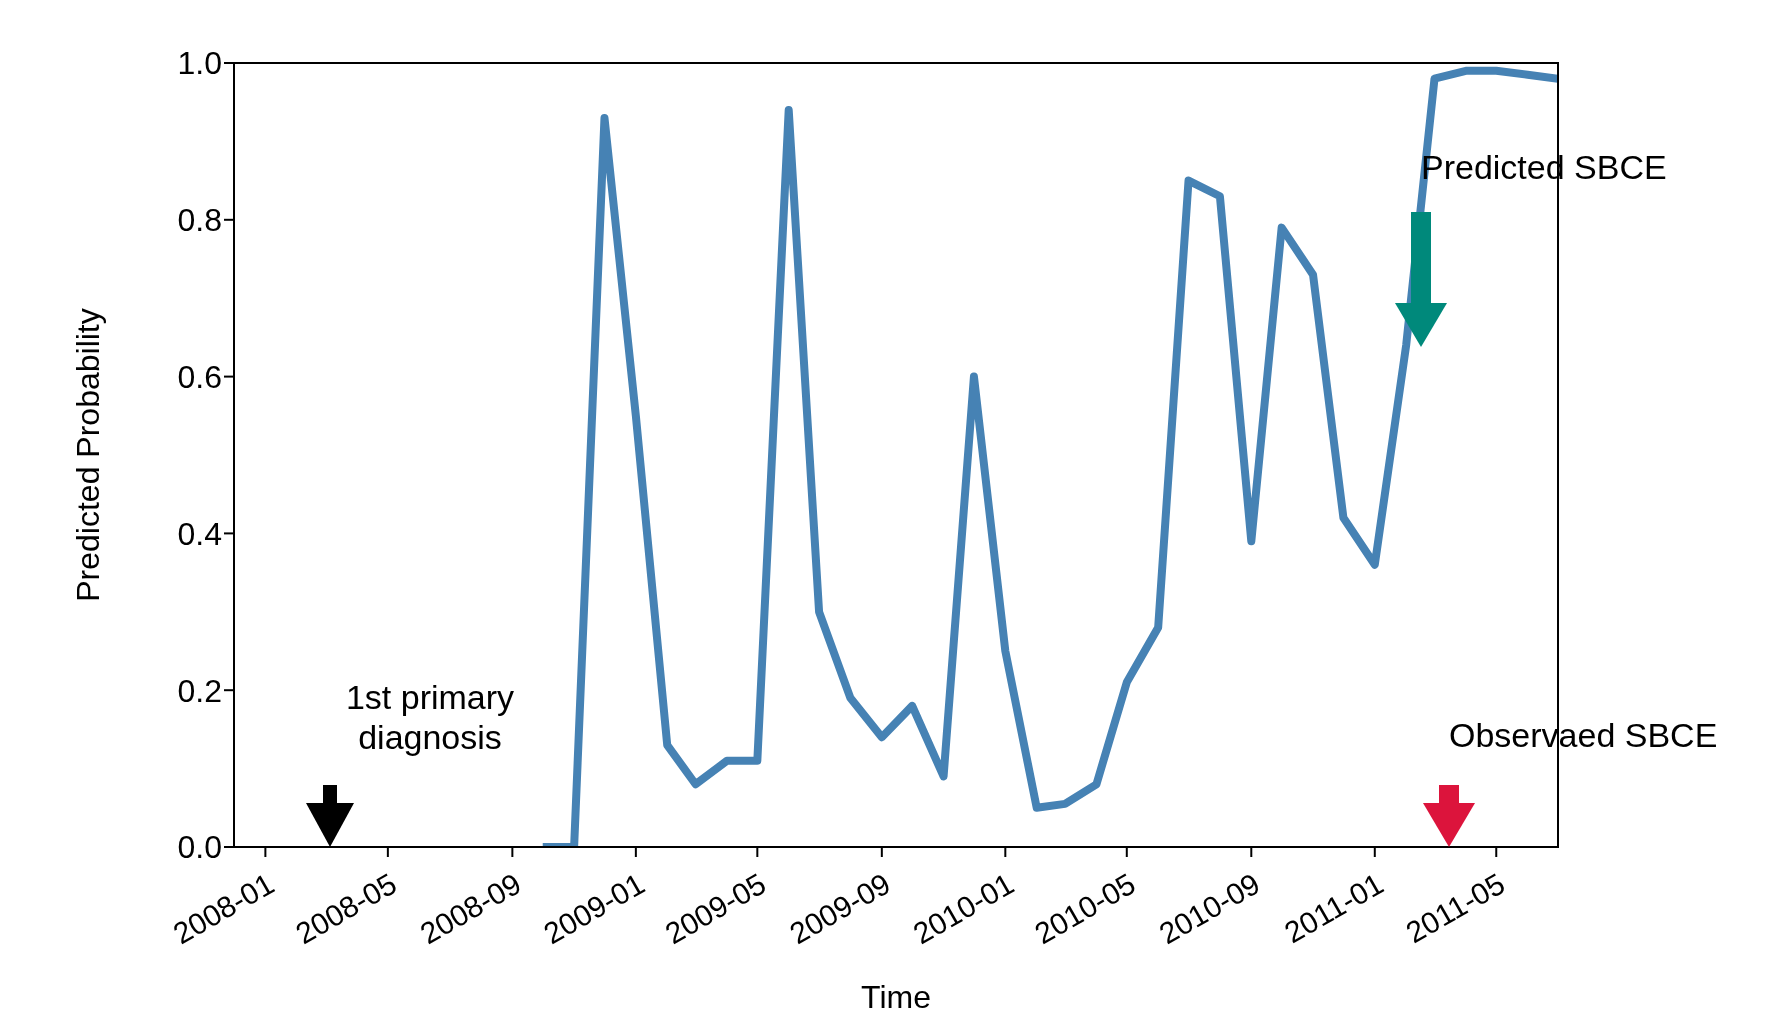  I want to click on y-tick-label: 0.8, so click(199, 220).